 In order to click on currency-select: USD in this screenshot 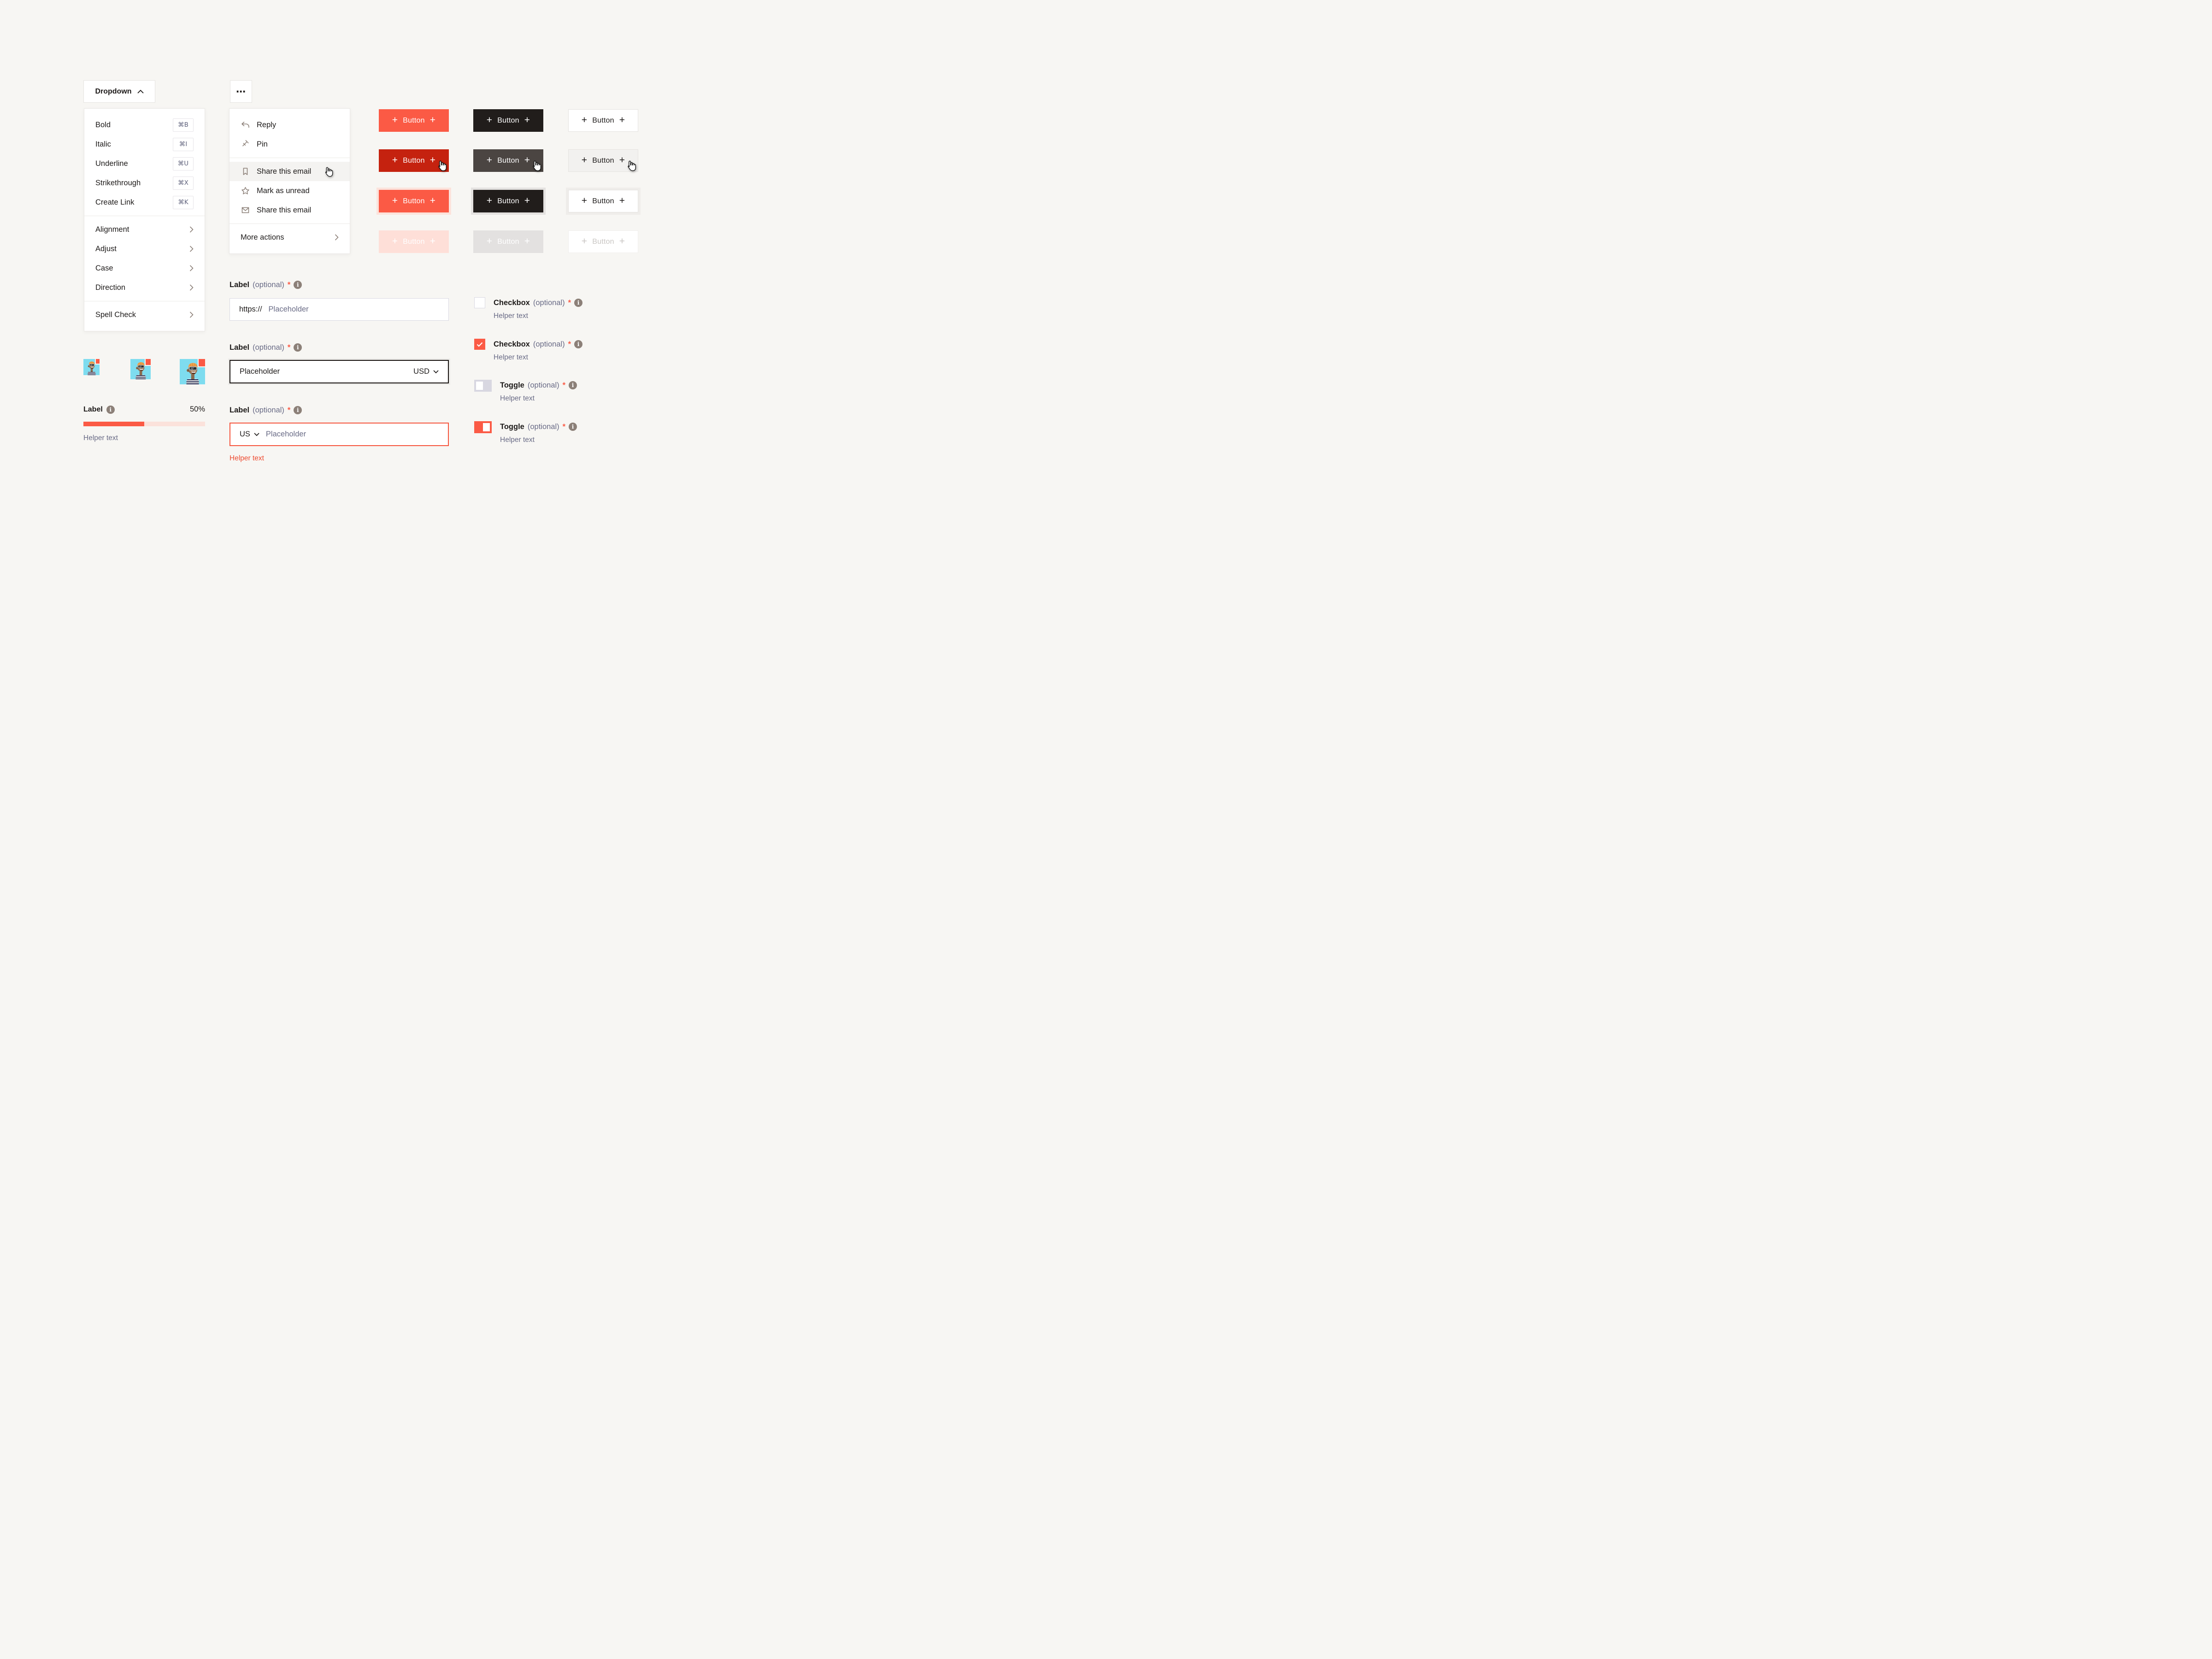, I will do `click(426, 371)`.